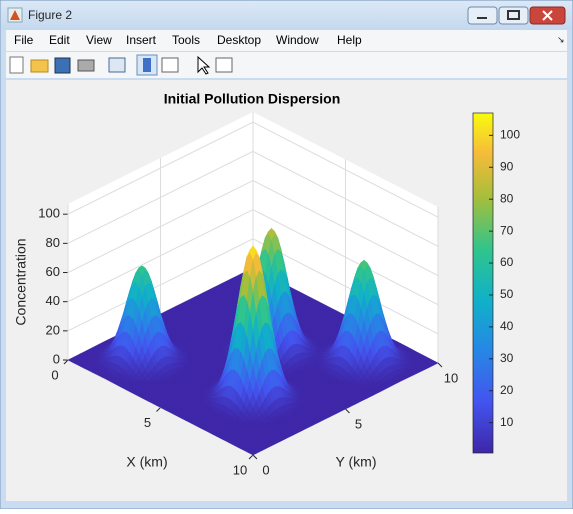 This screenshot has height=514, width=573. Describe the element at coordinates (507, 294) in the screenshot. I see `colorbar-tick-label: 50` at that location.